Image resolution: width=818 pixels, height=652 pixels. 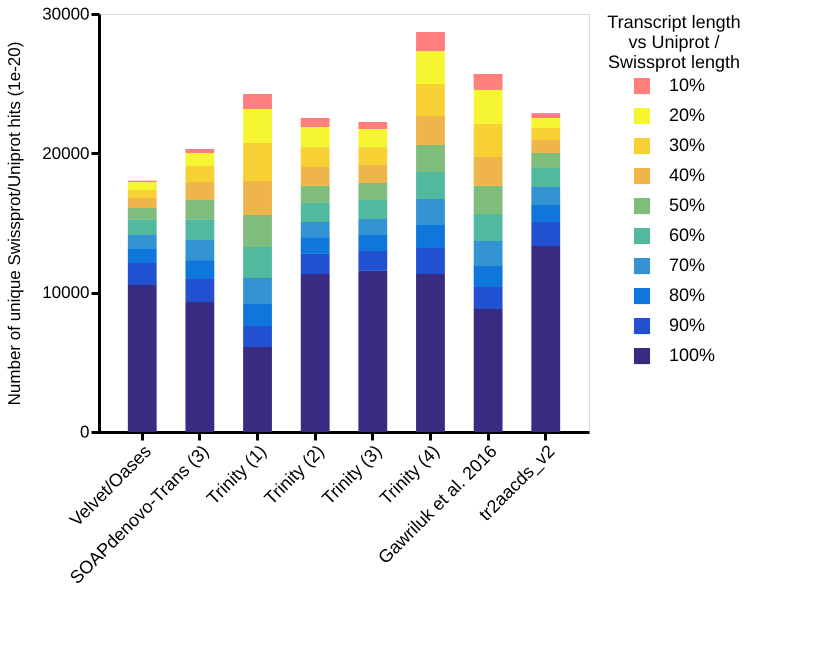 I want to click on y-tick-label: 30000, so click(x=66, y=14).